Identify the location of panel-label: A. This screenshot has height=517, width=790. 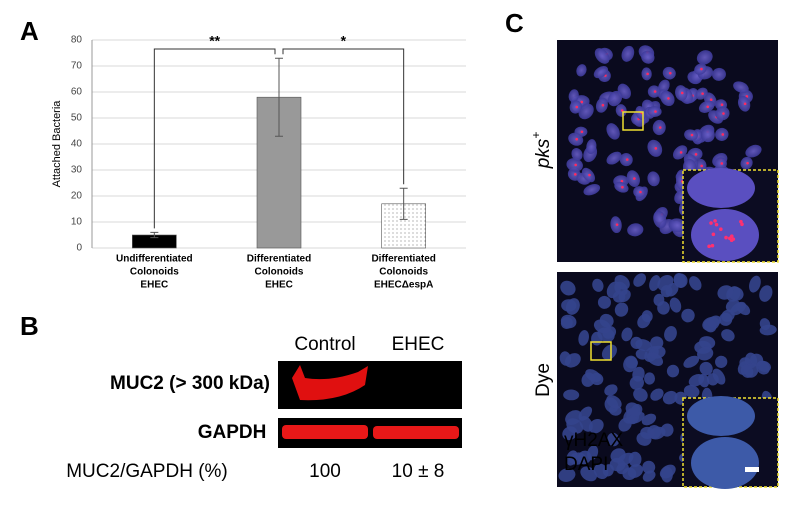
(29, 31).